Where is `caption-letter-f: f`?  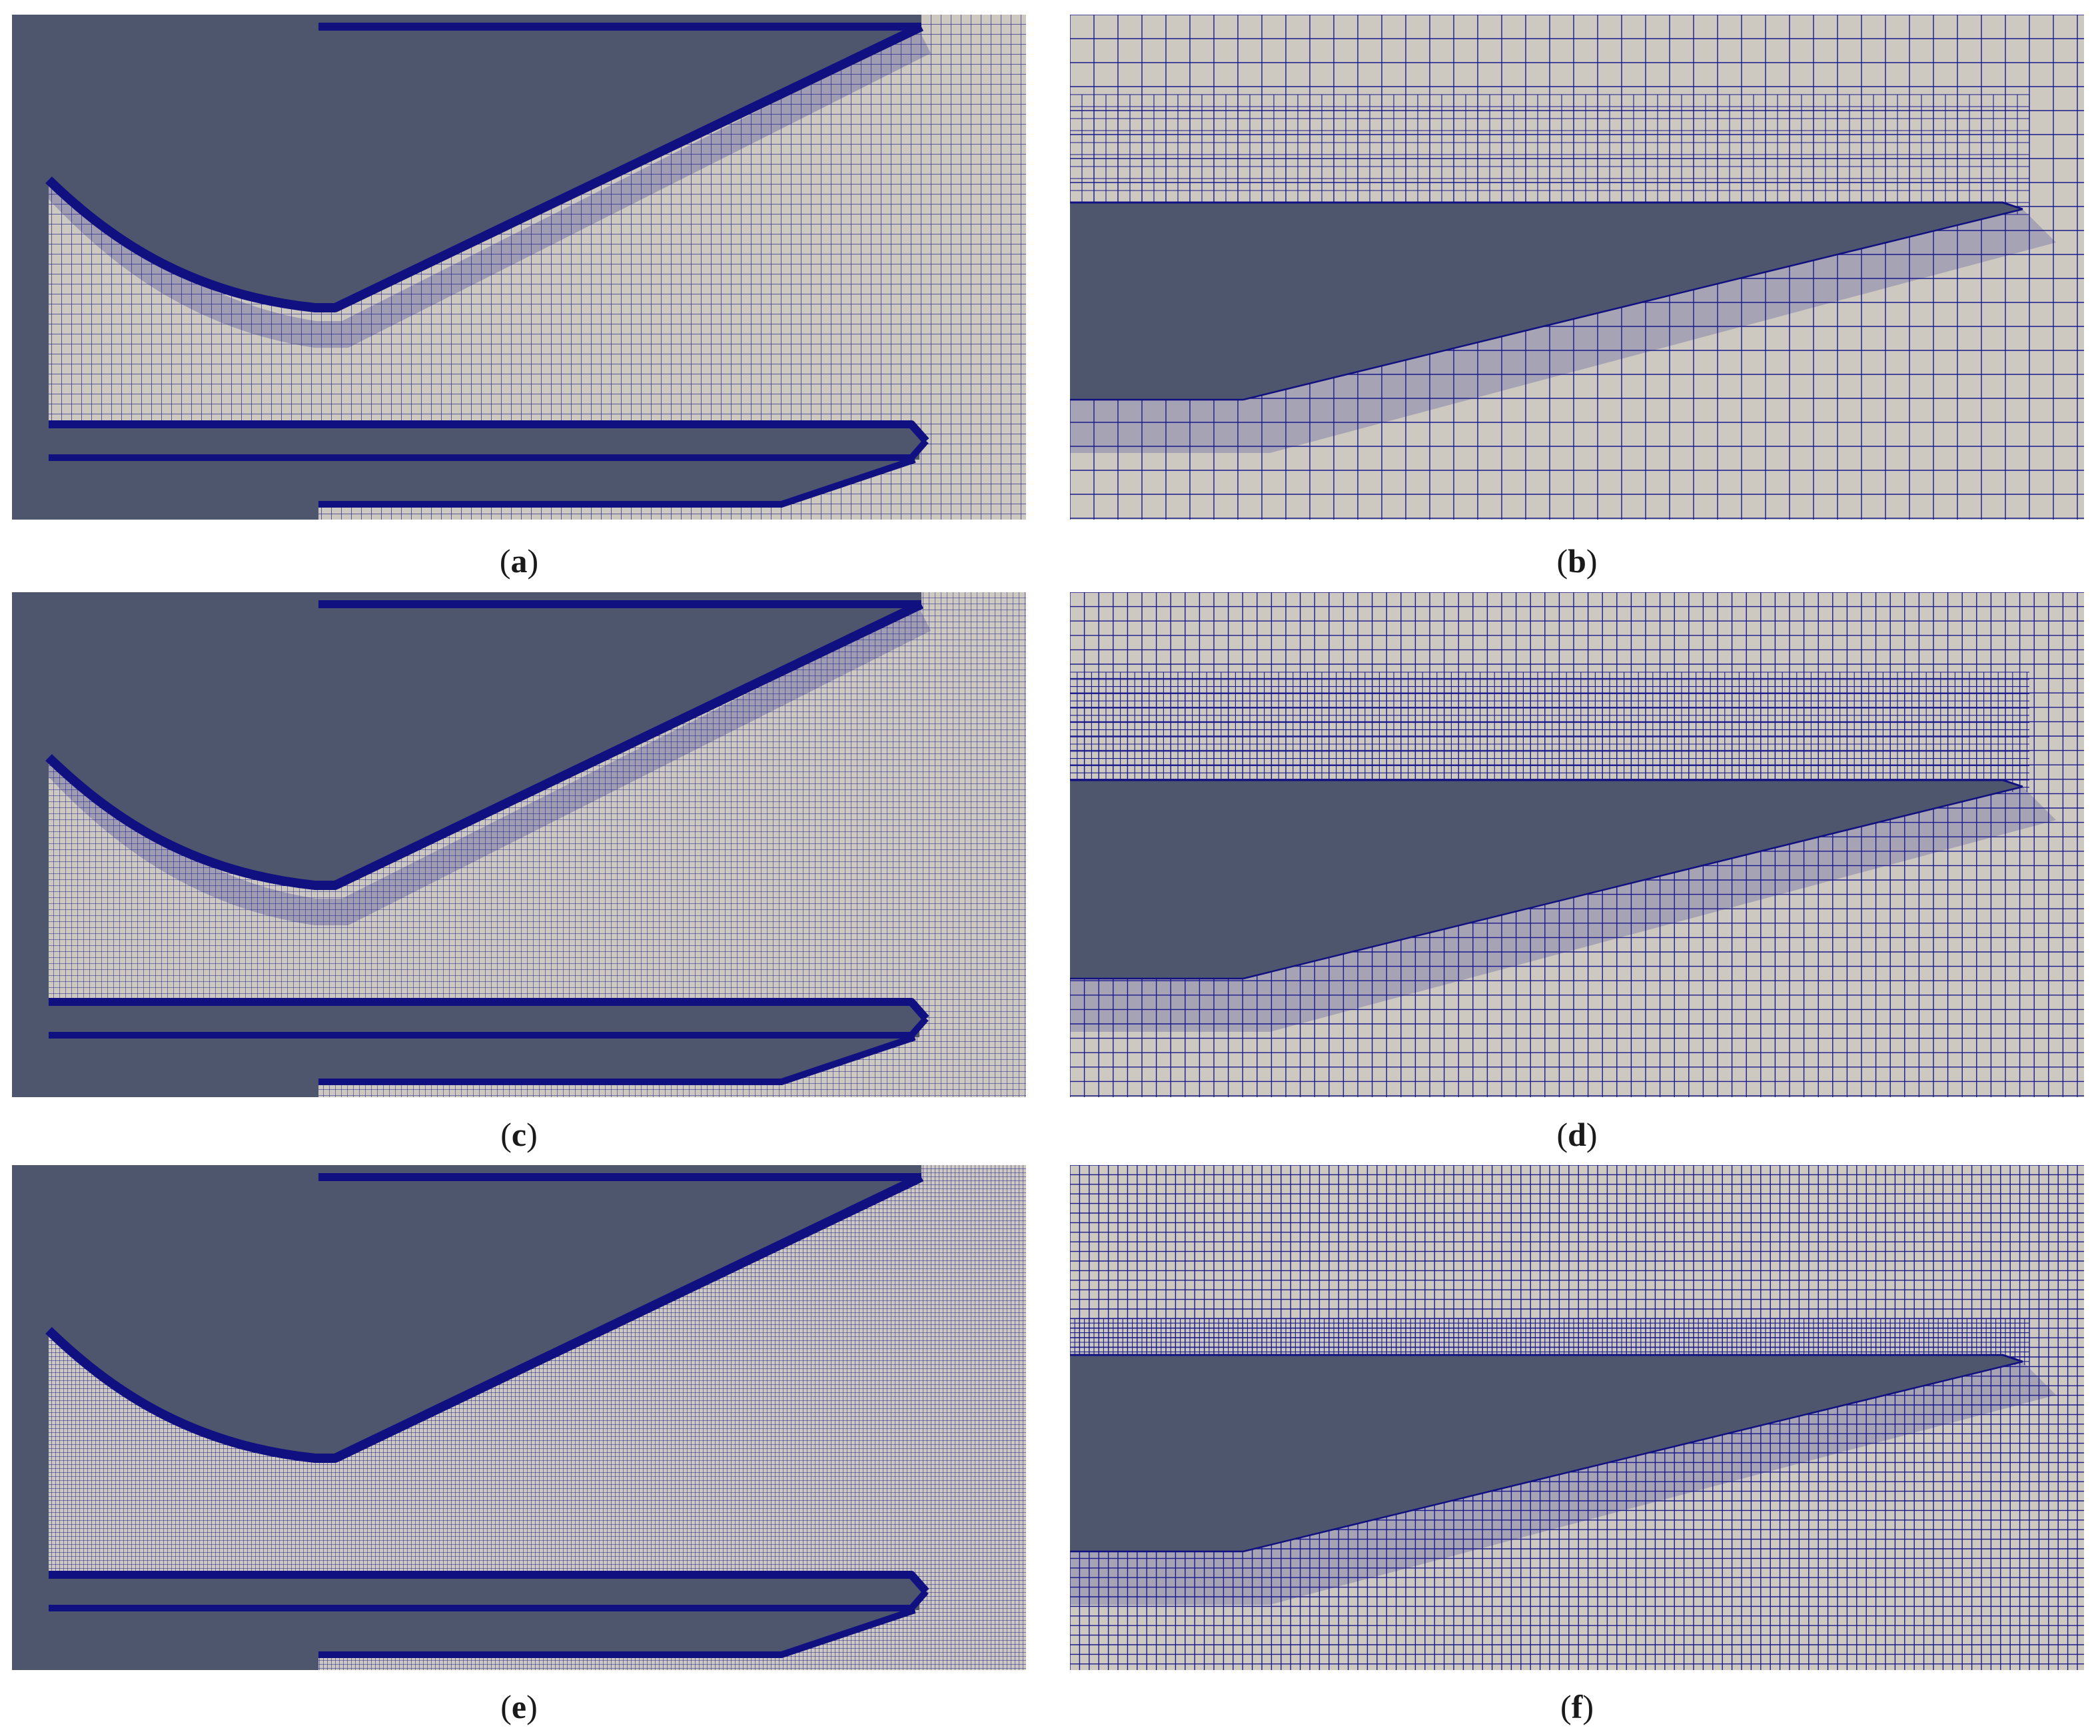
caption-letter-f: f is located at coordinates (1577, 1706).